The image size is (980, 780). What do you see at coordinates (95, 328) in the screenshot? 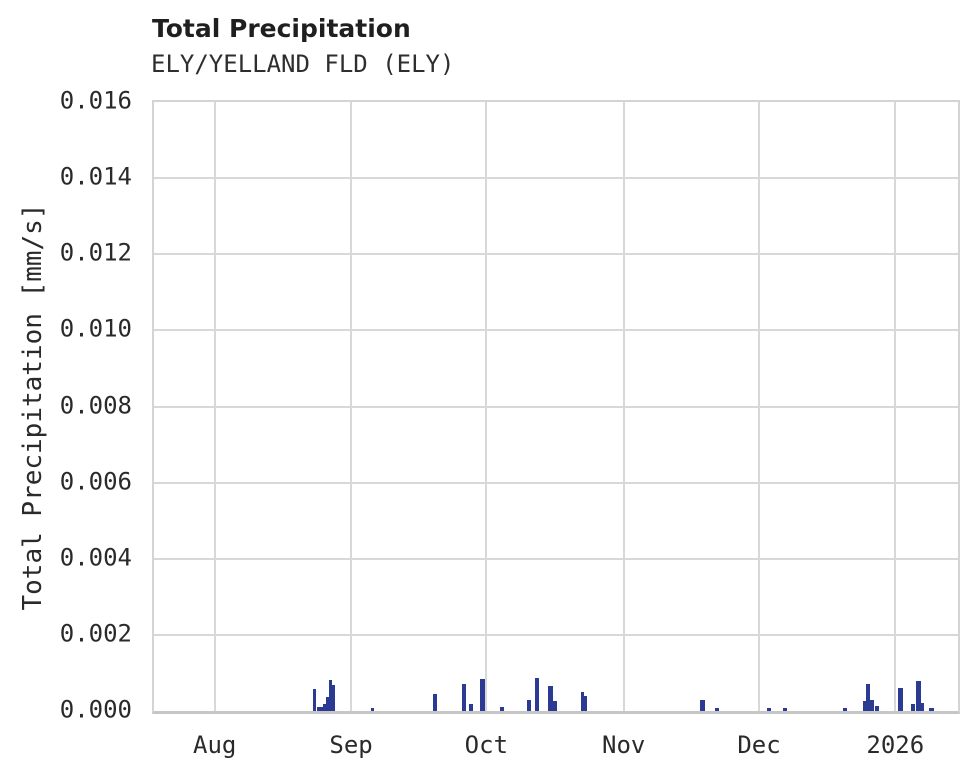
I see `y-tick-label: 0.010` at bounding box center [95, 328].